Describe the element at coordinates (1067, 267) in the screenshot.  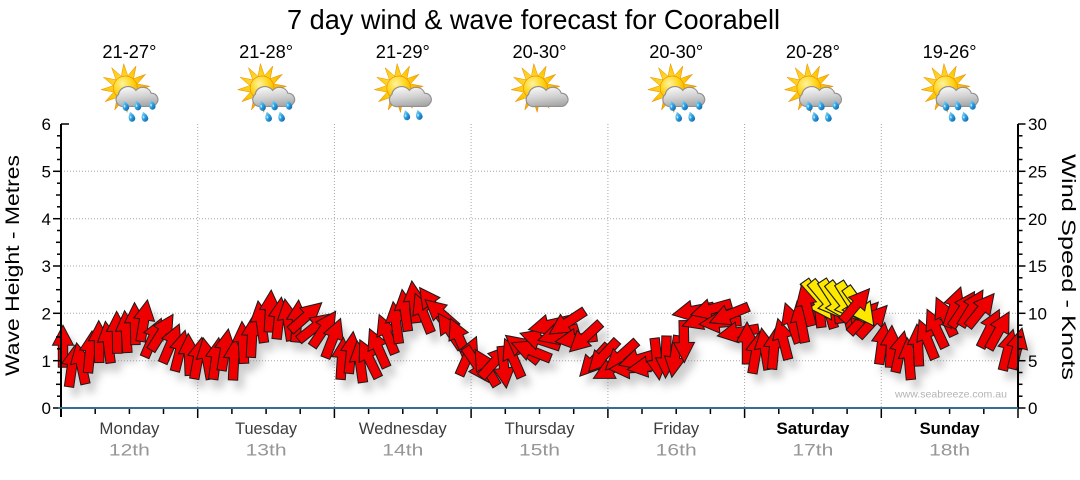
I see `svg-text: Wind Speed - Knots` at that location.